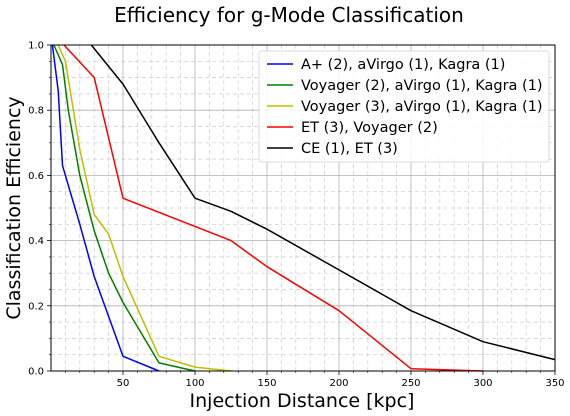  What do you see at coordinates (422, 107) in the screenshot?
I see `legend-entry-3: Voyager (3), aVirgo (1), Kagra (1)` at bounding box center [422, 107].